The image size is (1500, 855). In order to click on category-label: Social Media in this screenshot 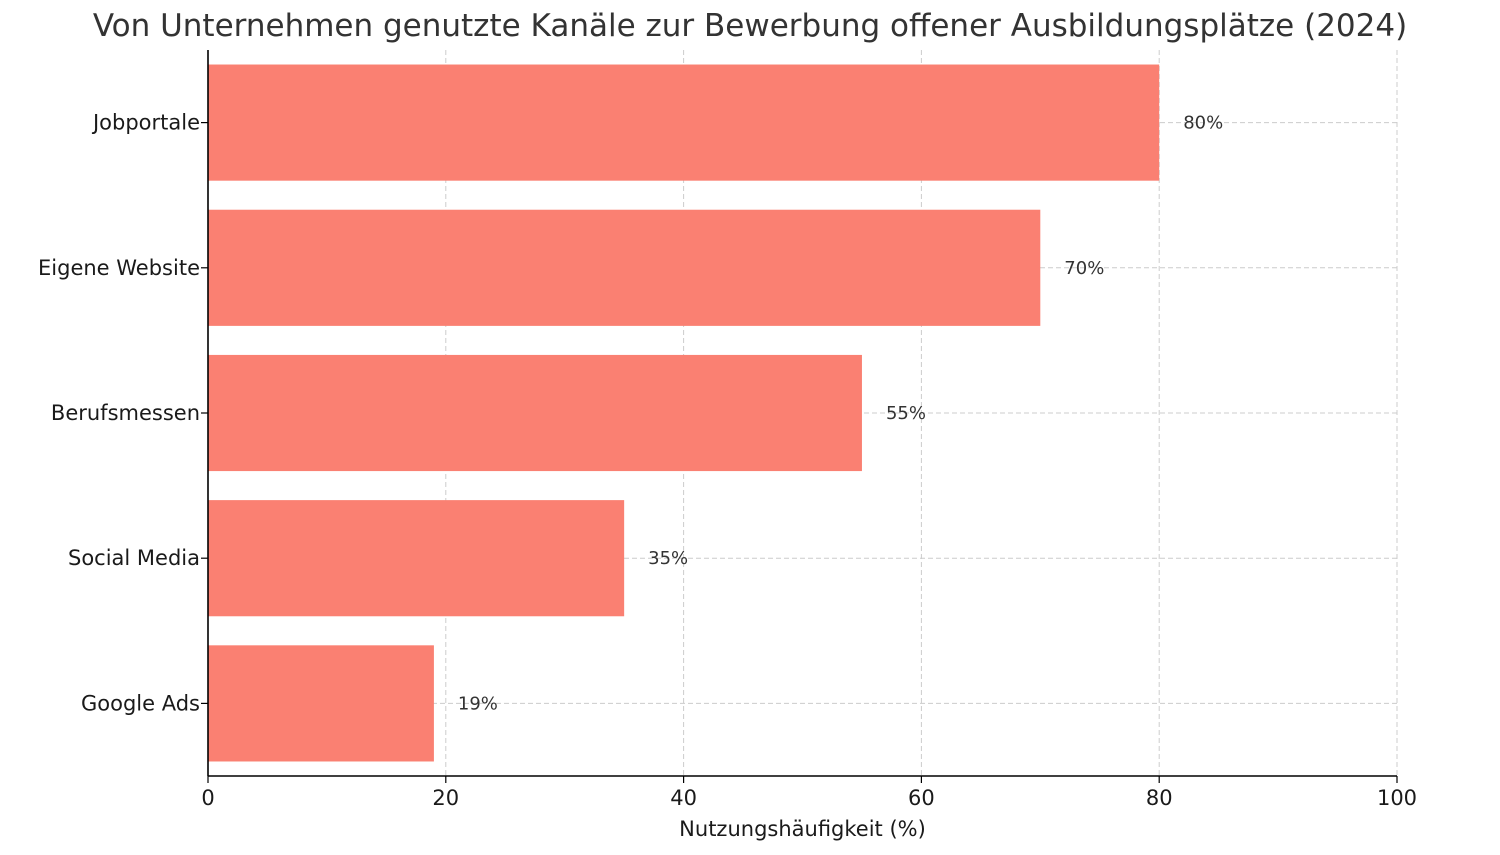, I will do `click(134, 558)`.